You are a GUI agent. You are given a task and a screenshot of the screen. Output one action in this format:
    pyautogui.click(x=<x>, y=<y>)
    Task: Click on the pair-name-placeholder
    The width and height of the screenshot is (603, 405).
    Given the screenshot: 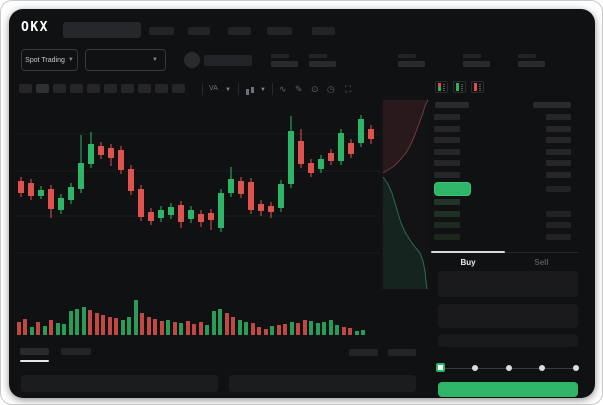 What is the action you would take?
    pyautogui.click(x=228, y=60)
    